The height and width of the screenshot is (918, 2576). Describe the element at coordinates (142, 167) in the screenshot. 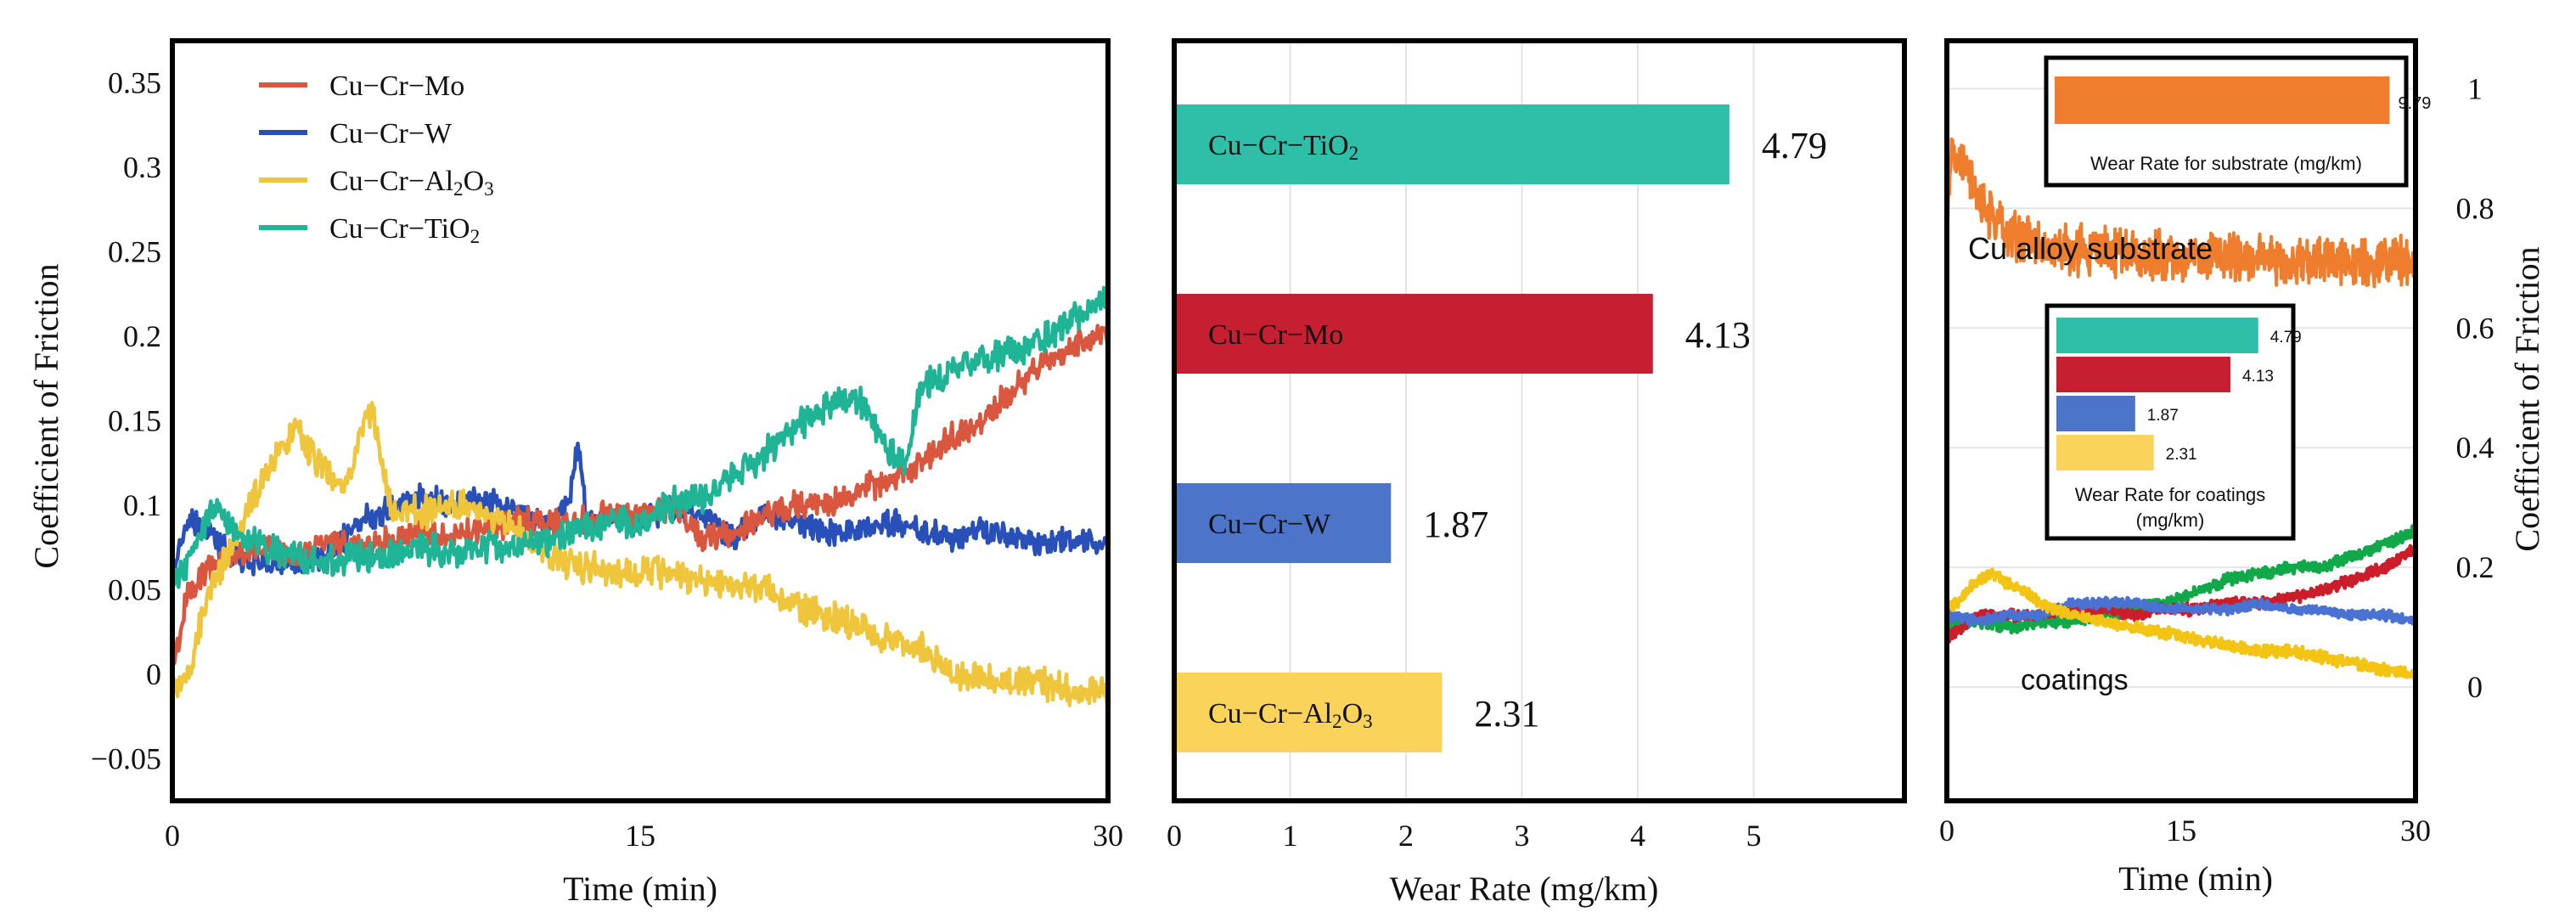

I see `y-tick-label: 0.3` at that location.